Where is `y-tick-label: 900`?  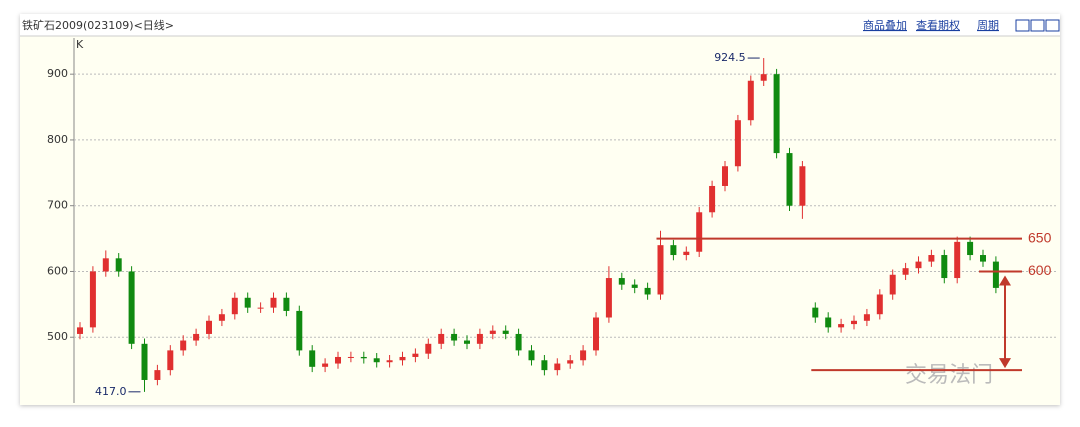
y-tick-label: 900 is located at coordinates (57, 73).